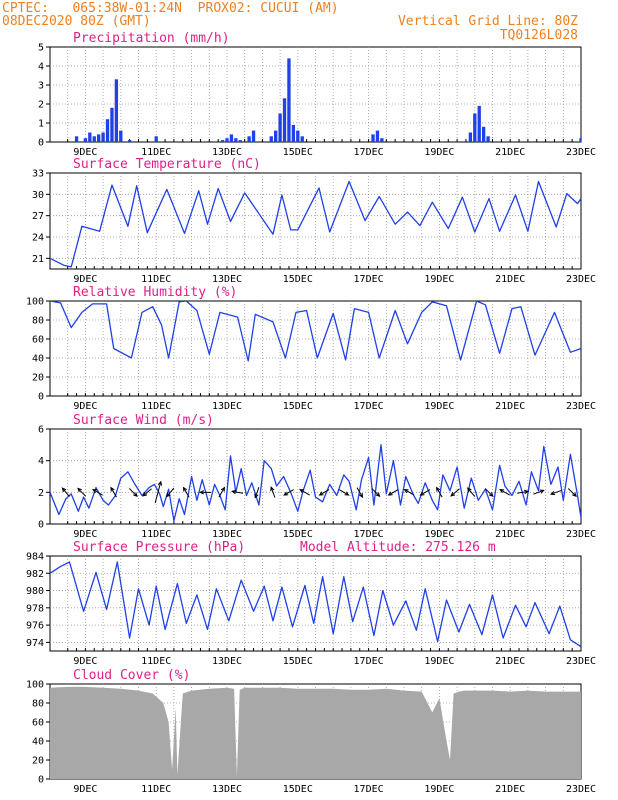 The height and width of the screenshot is (800, 618). I want to click on panel-title: Surface Wind (m/s), so click(143, 420).